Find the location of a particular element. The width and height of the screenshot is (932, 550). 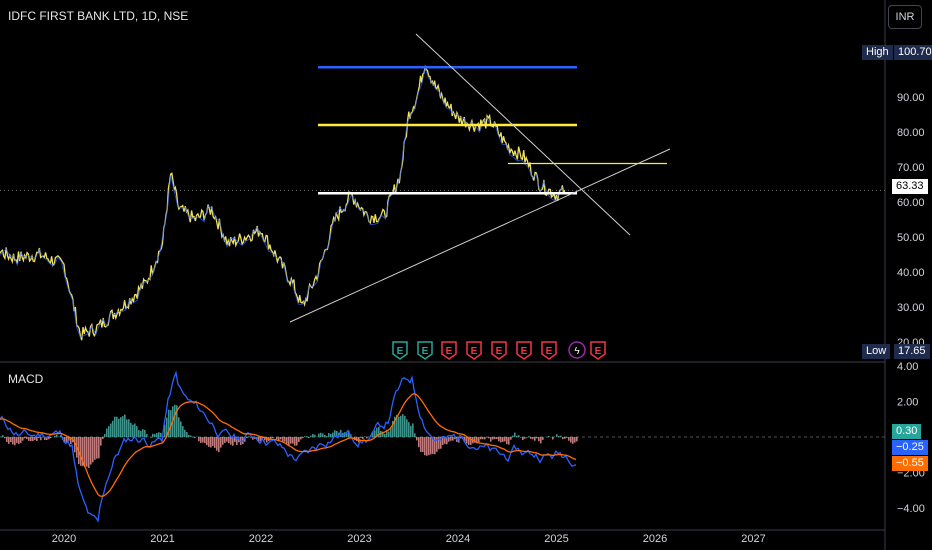

currency-button: INR is located at coordinates (905, 17).